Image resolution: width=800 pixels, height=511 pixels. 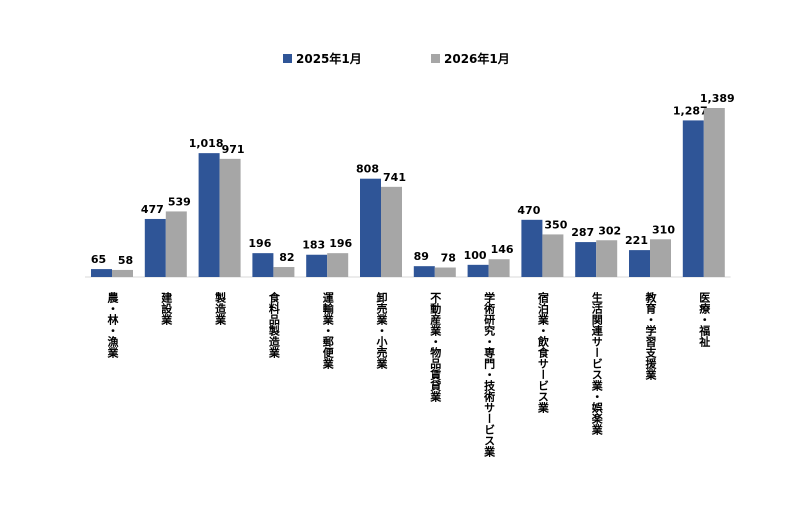 What do you see at coordinates (609, 230) in the screenshot?
I see `data-label: 302` at bounding box center [609, 230].